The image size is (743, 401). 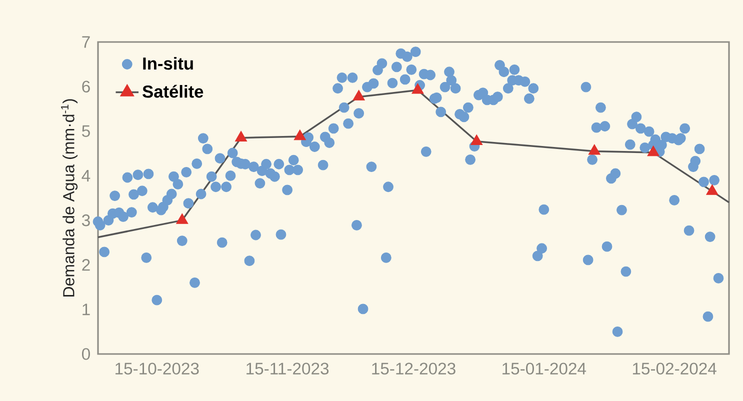 What do you see at coordinates (287, 368) in the screenshot?
I see `x-tick-label: 15-11-2023` at bounding box center [287, 368].